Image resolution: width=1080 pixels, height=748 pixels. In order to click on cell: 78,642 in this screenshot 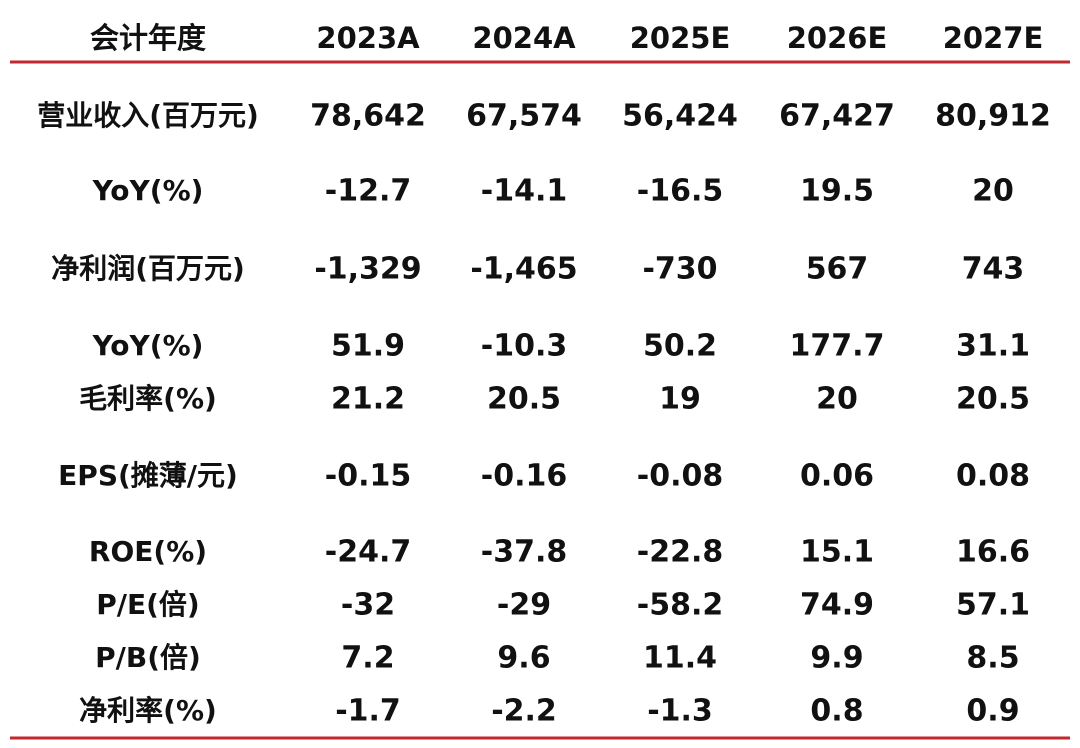, I will do `click(368, 116)`.